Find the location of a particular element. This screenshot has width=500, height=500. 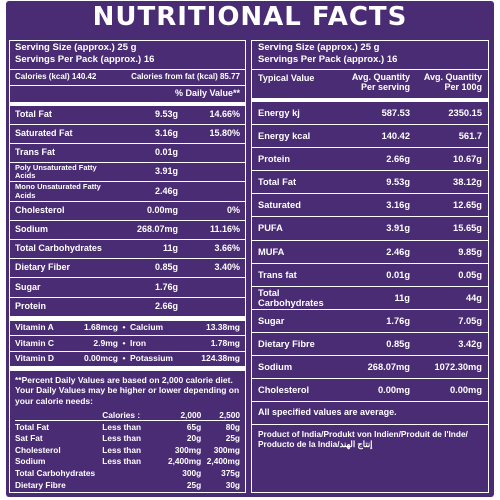

typical-value-name: Energy kcal is located at coordinates (284, 136).